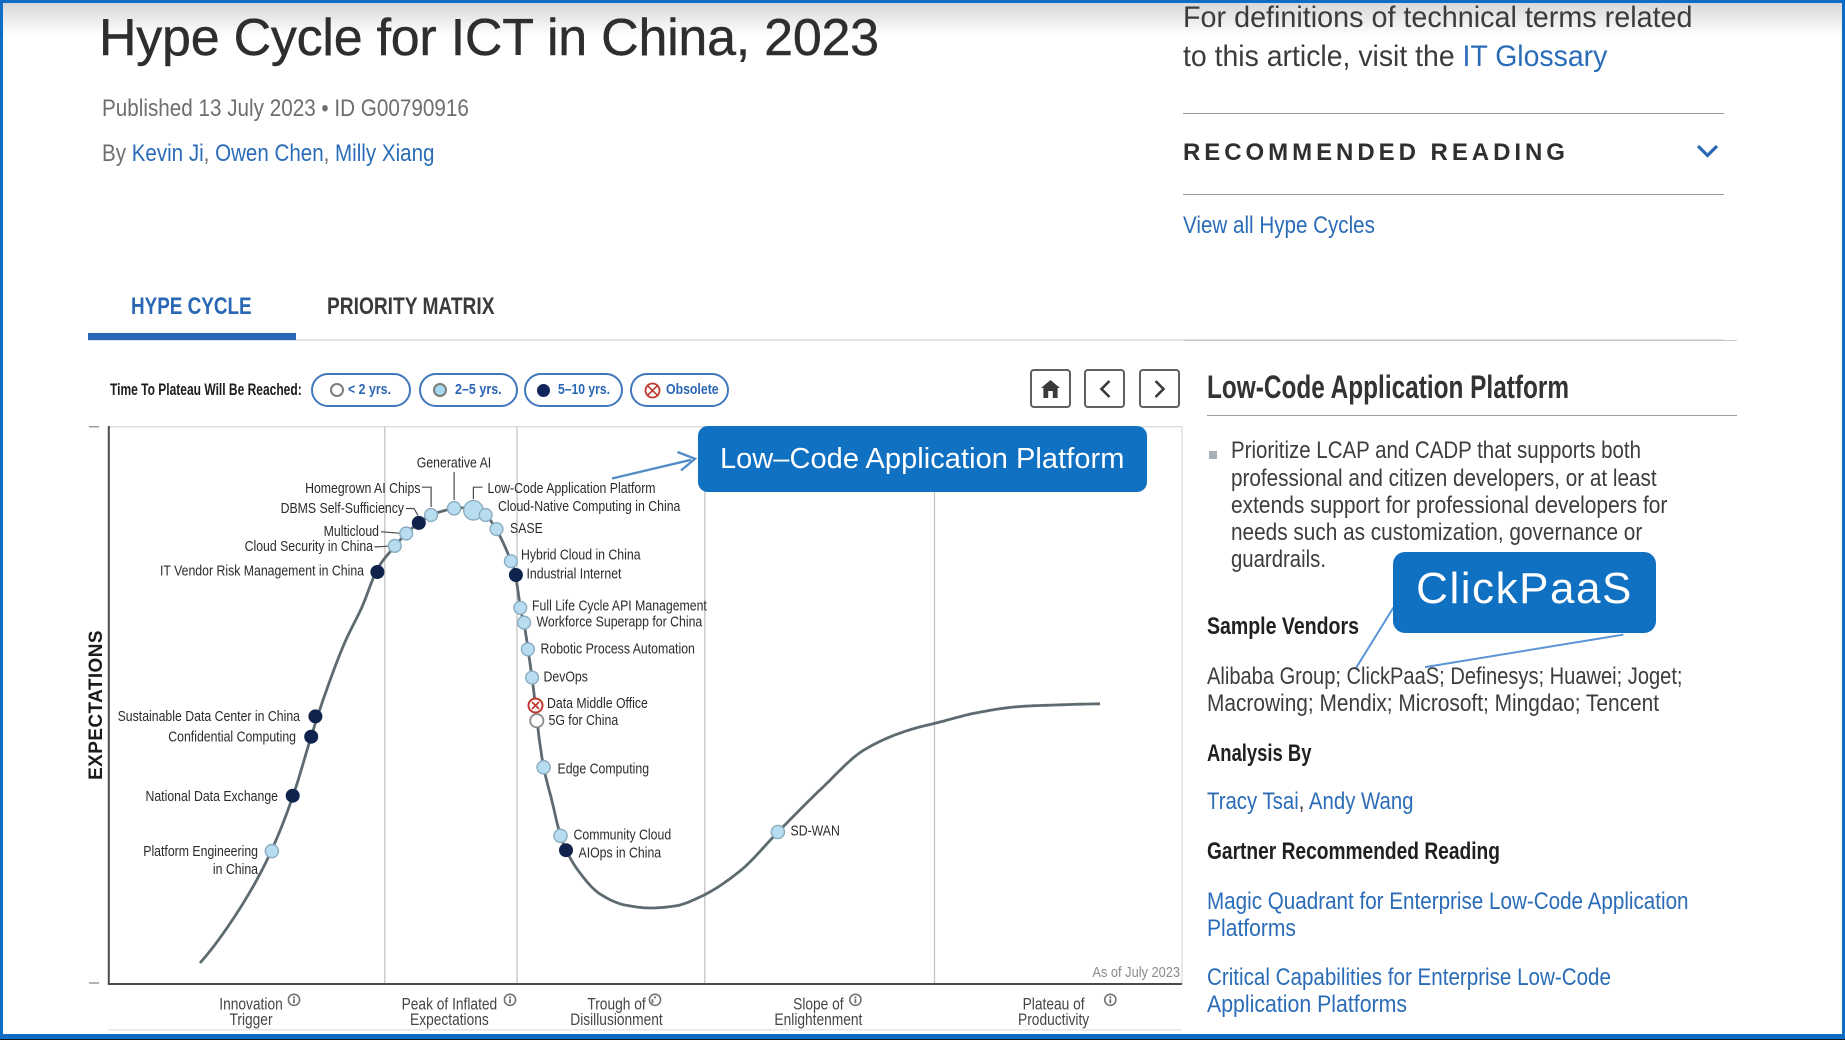 The height and width of the screenshot is (1040, 1845). What do you see at coordinates (623, 834) in the screenshot?
I see `svg-text: Community Cloud` at bounding box center [623, 834].